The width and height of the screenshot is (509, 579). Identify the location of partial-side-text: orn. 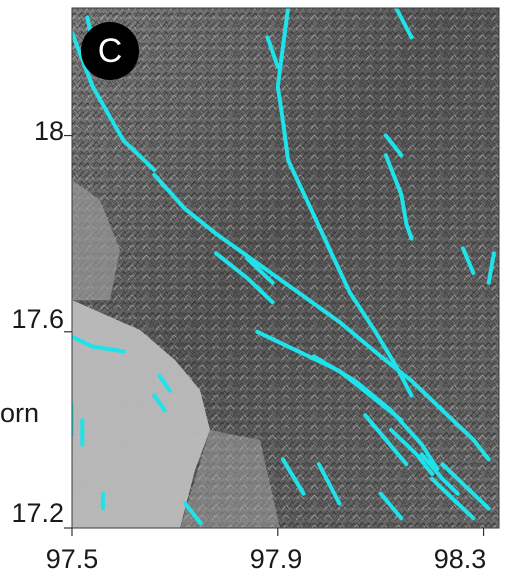
(20, 413).